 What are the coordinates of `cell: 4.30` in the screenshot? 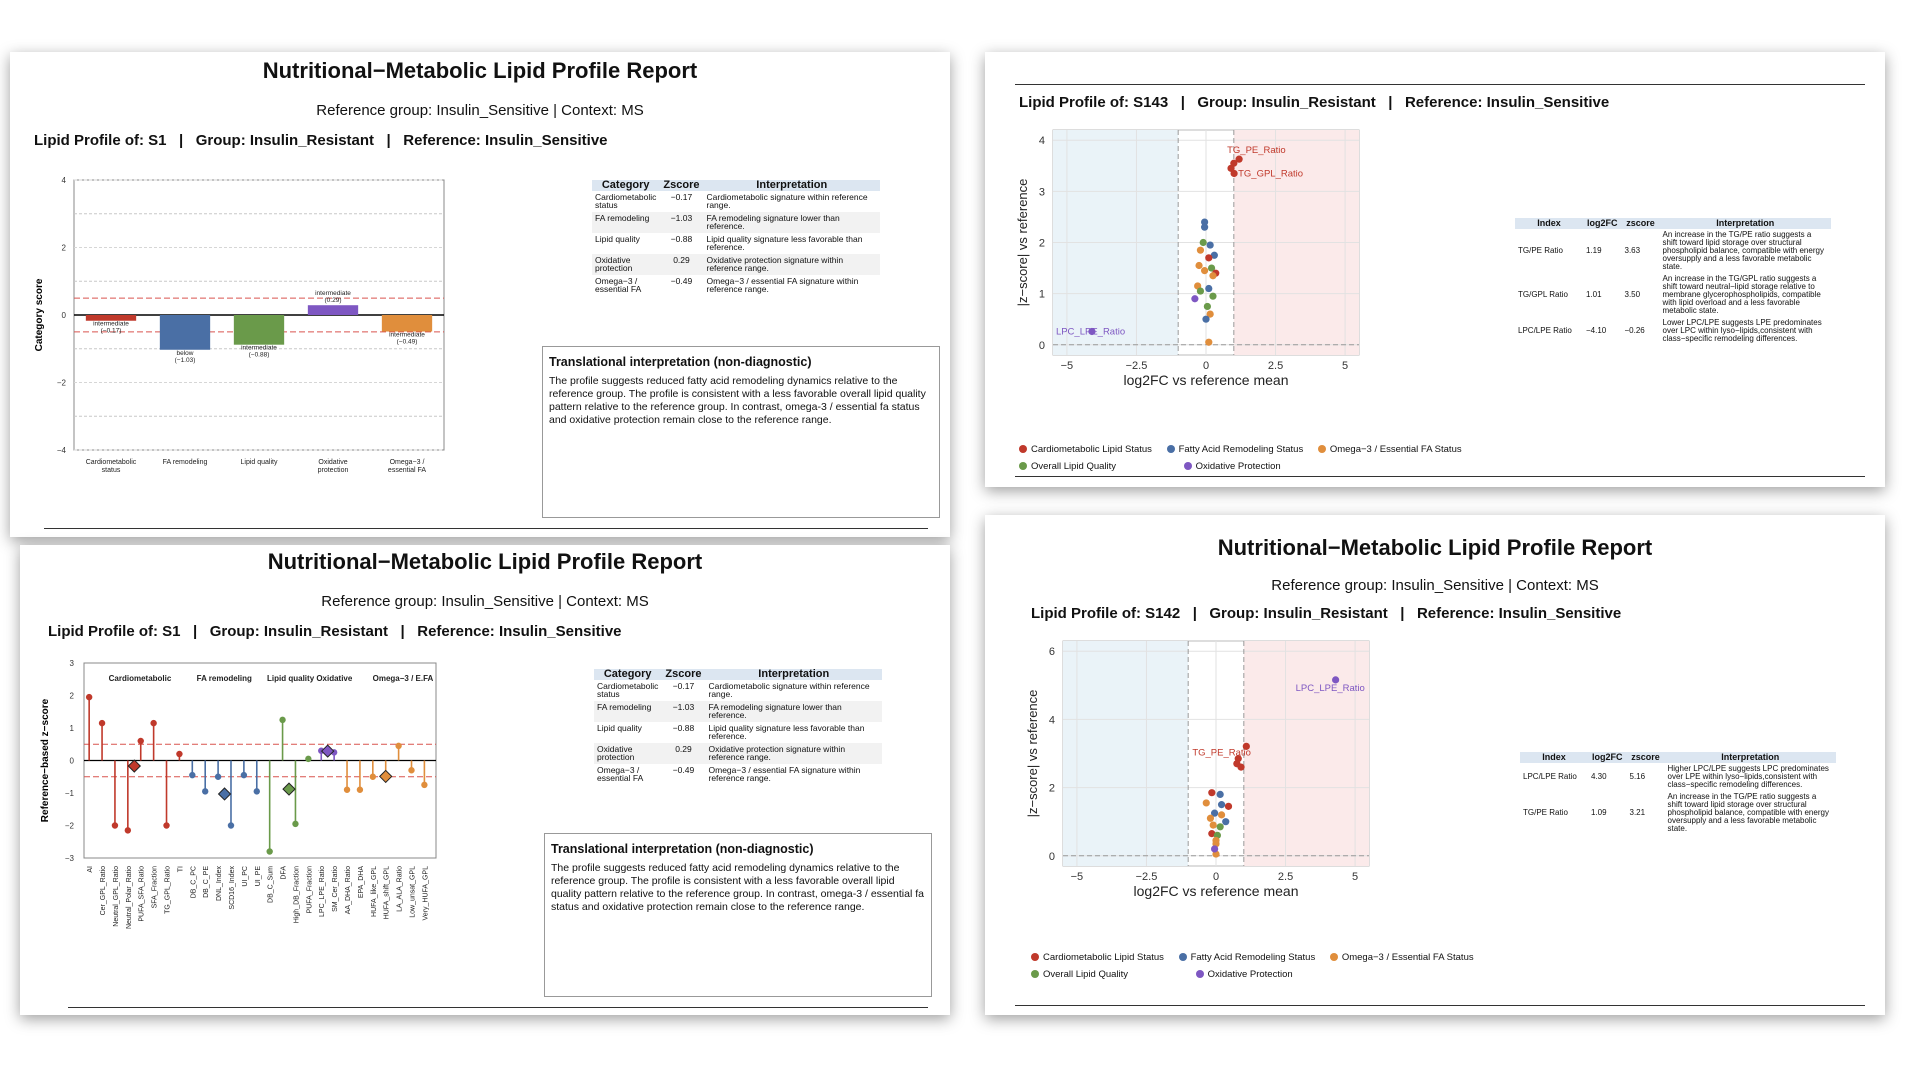 It's located at (1599, 776).